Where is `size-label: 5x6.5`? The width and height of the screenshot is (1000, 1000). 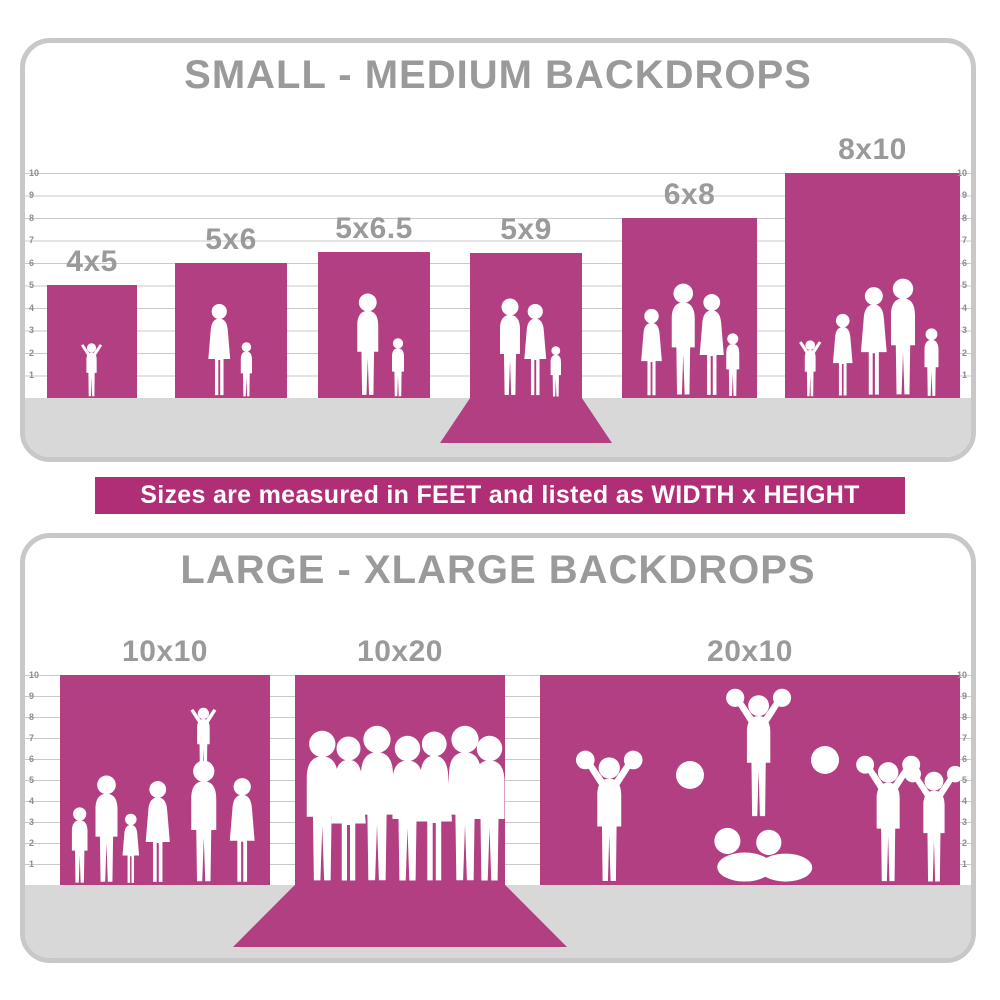
size-label: 5x6.5 is located at coordinates (374, 228).